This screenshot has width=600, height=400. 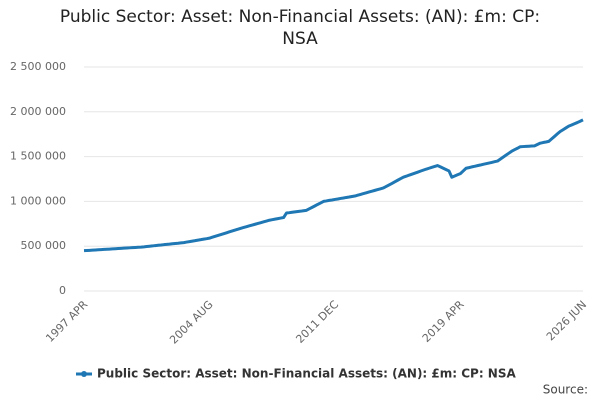 I want to click on y-tick-label: 2 500 000, so click(x=38, y=66).